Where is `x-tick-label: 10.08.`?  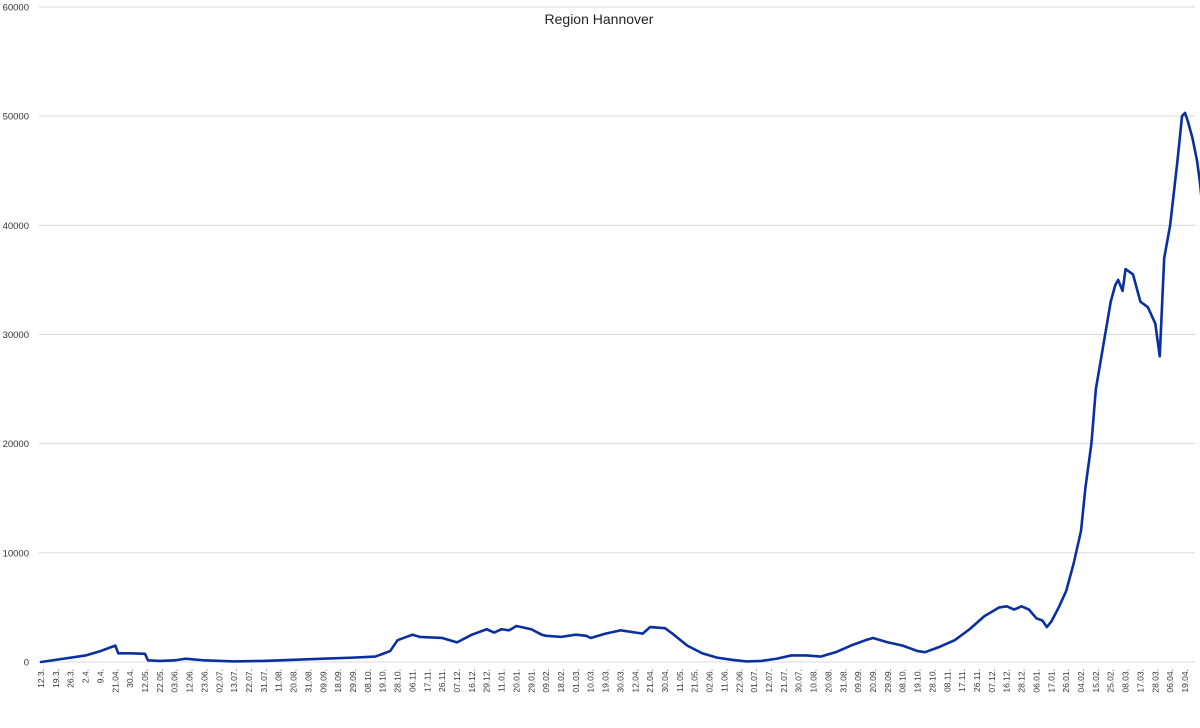
x-tick-label: 10.08. is located at coordinates (814, 681).